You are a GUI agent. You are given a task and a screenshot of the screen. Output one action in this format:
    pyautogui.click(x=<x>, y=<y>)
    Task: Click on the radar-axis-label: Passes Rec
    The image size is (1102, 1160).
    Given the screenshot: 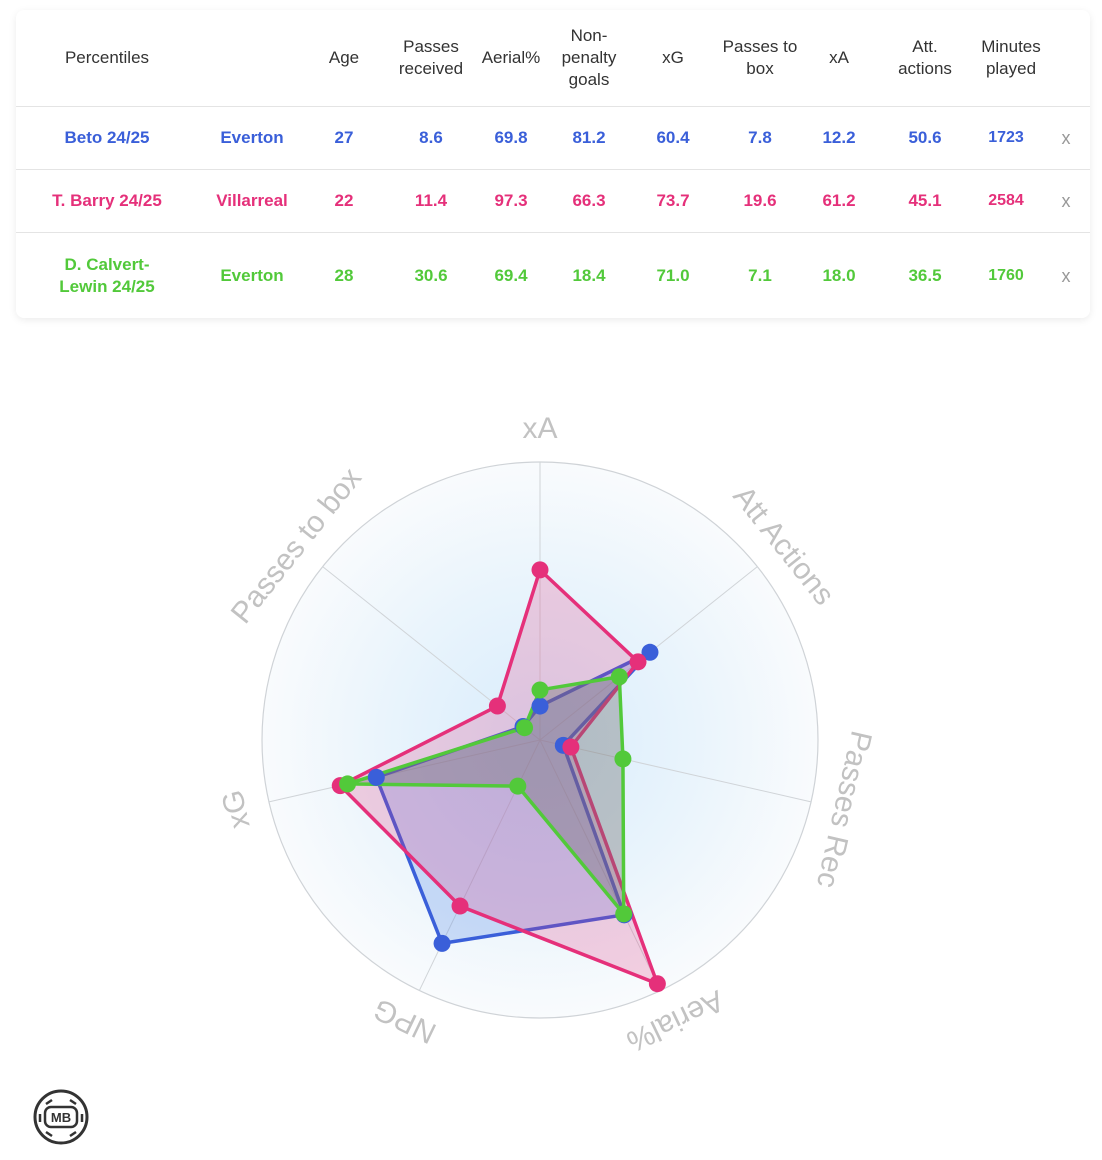 What is the action you would take?
    pyautogui.click(x=844, y=809)
    